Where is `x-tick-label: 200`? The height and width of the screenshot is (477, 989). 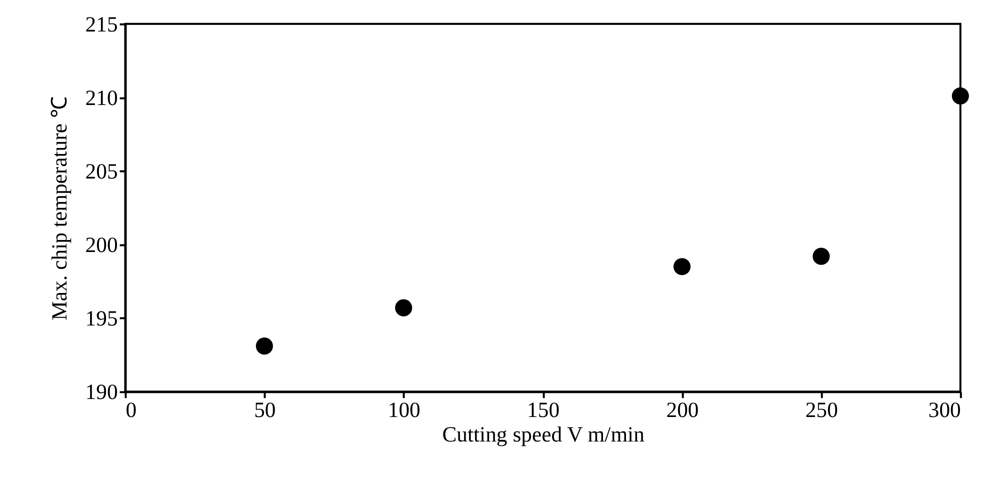 x-tick-label: 200 is located at coordinates (682, 410).